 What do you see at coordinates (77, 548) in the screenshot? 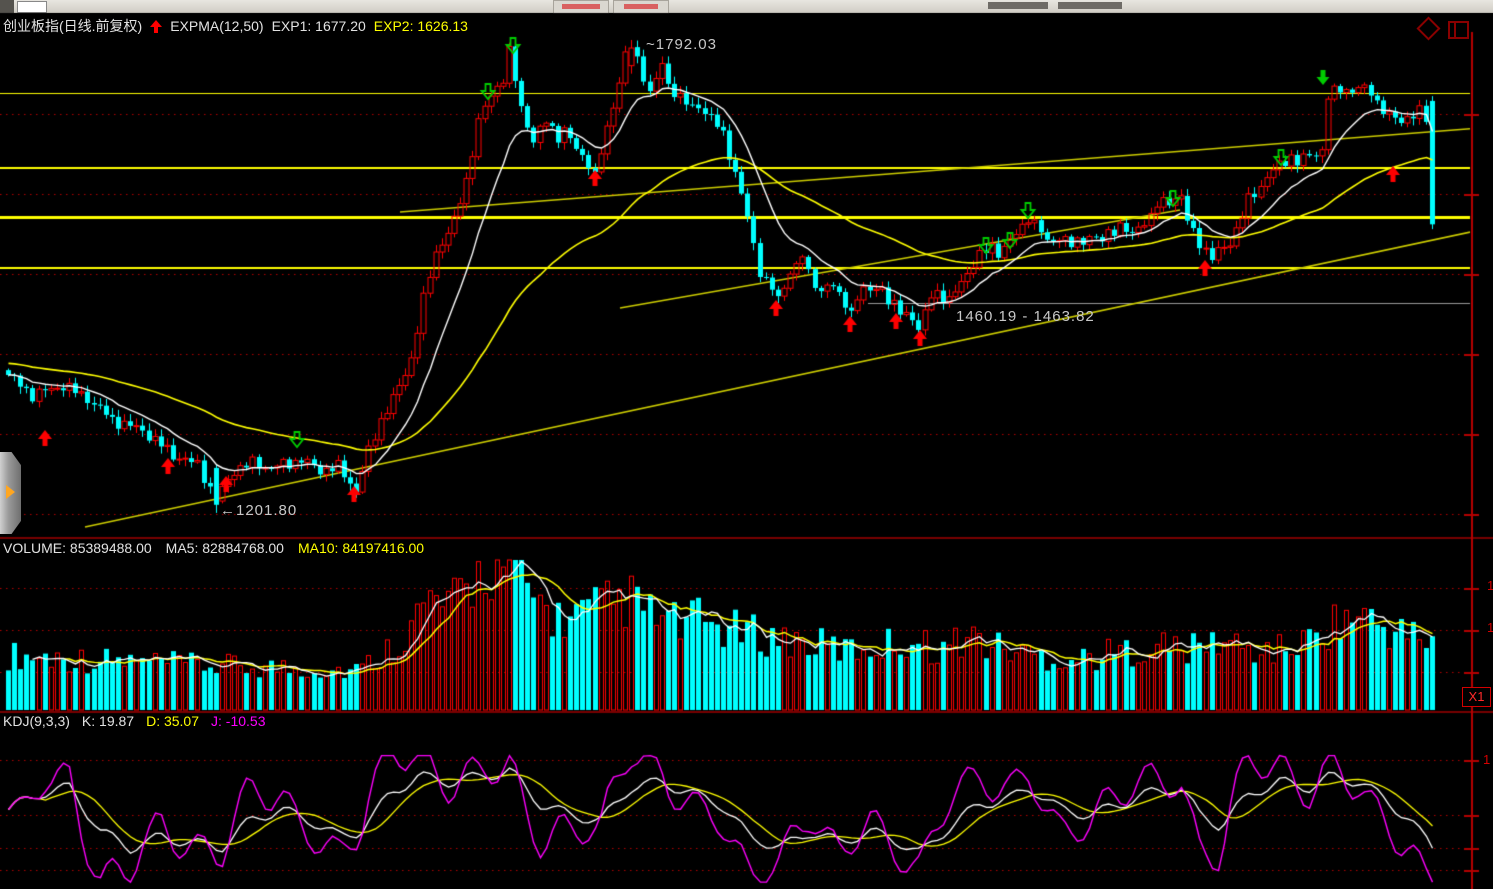
I see `volume-label: VOLUME: 85389488.00` at bounding box center [77, 548].